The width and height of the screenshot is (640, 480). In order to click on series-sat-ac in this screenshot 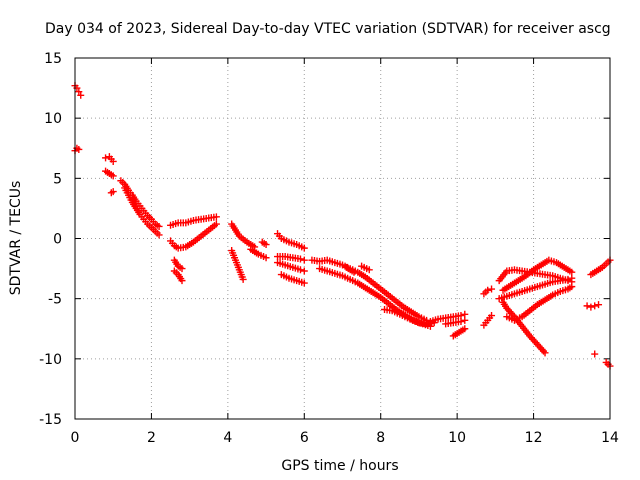, I will do `click(488, 320)`.